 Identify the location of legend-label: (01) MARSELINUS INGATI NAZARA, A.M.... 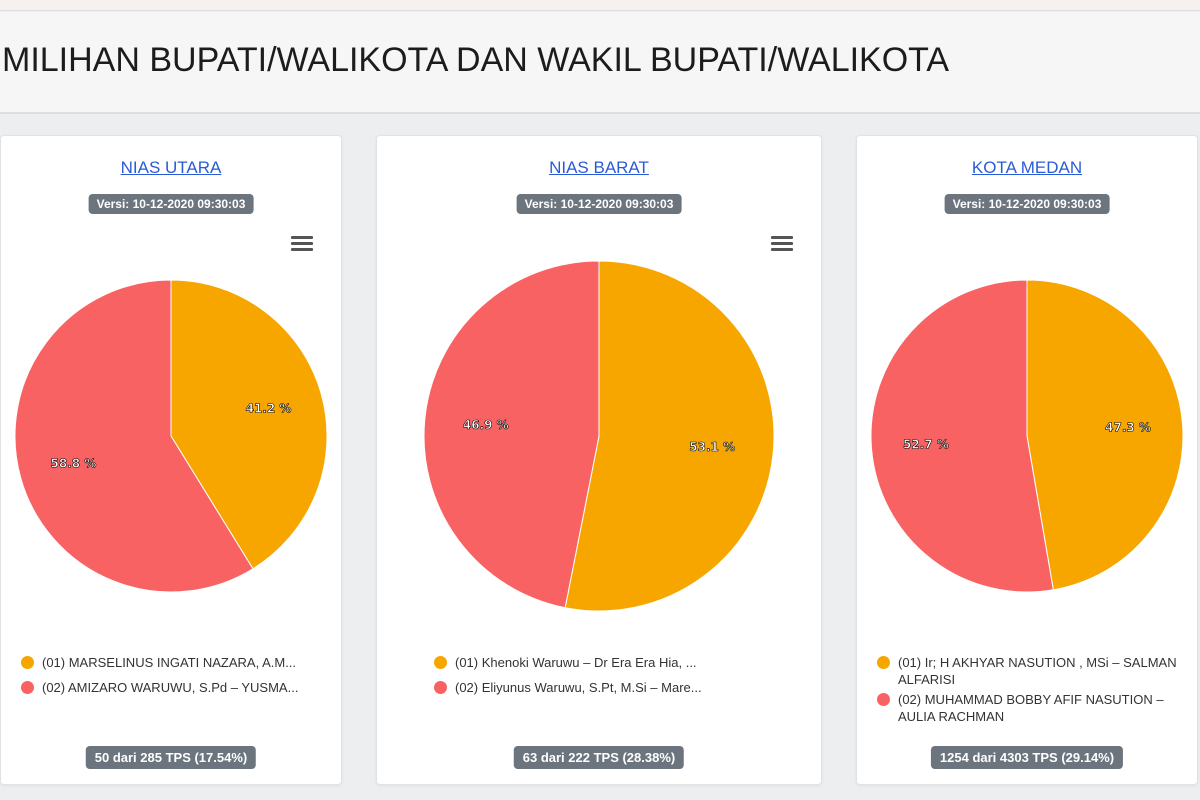
(169, 662).